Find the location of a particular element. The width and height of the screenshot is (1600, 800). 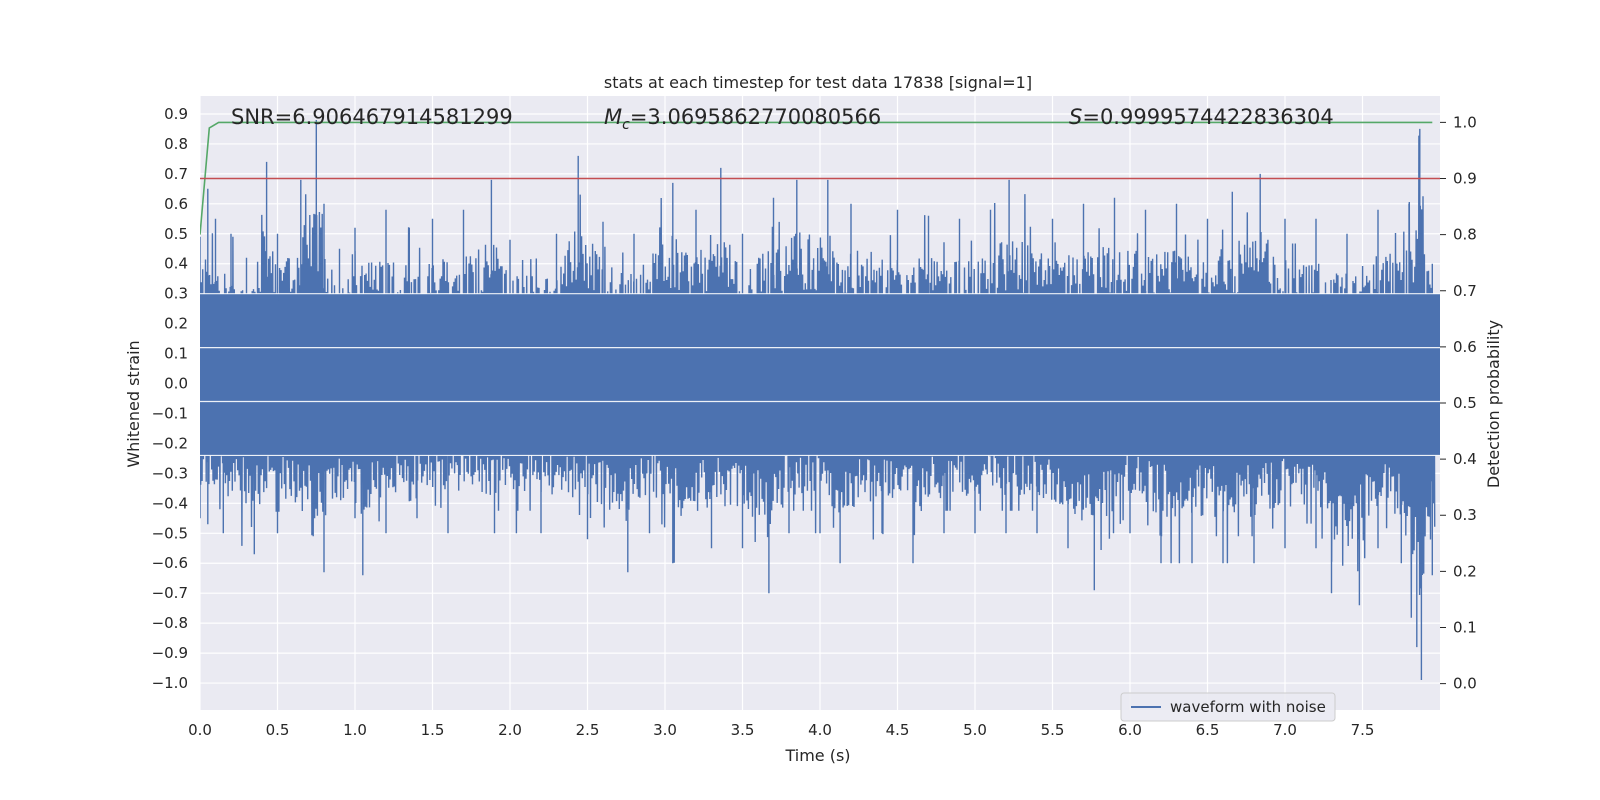

legend-label: waveform with noise is located at coordinates (1248, 707).